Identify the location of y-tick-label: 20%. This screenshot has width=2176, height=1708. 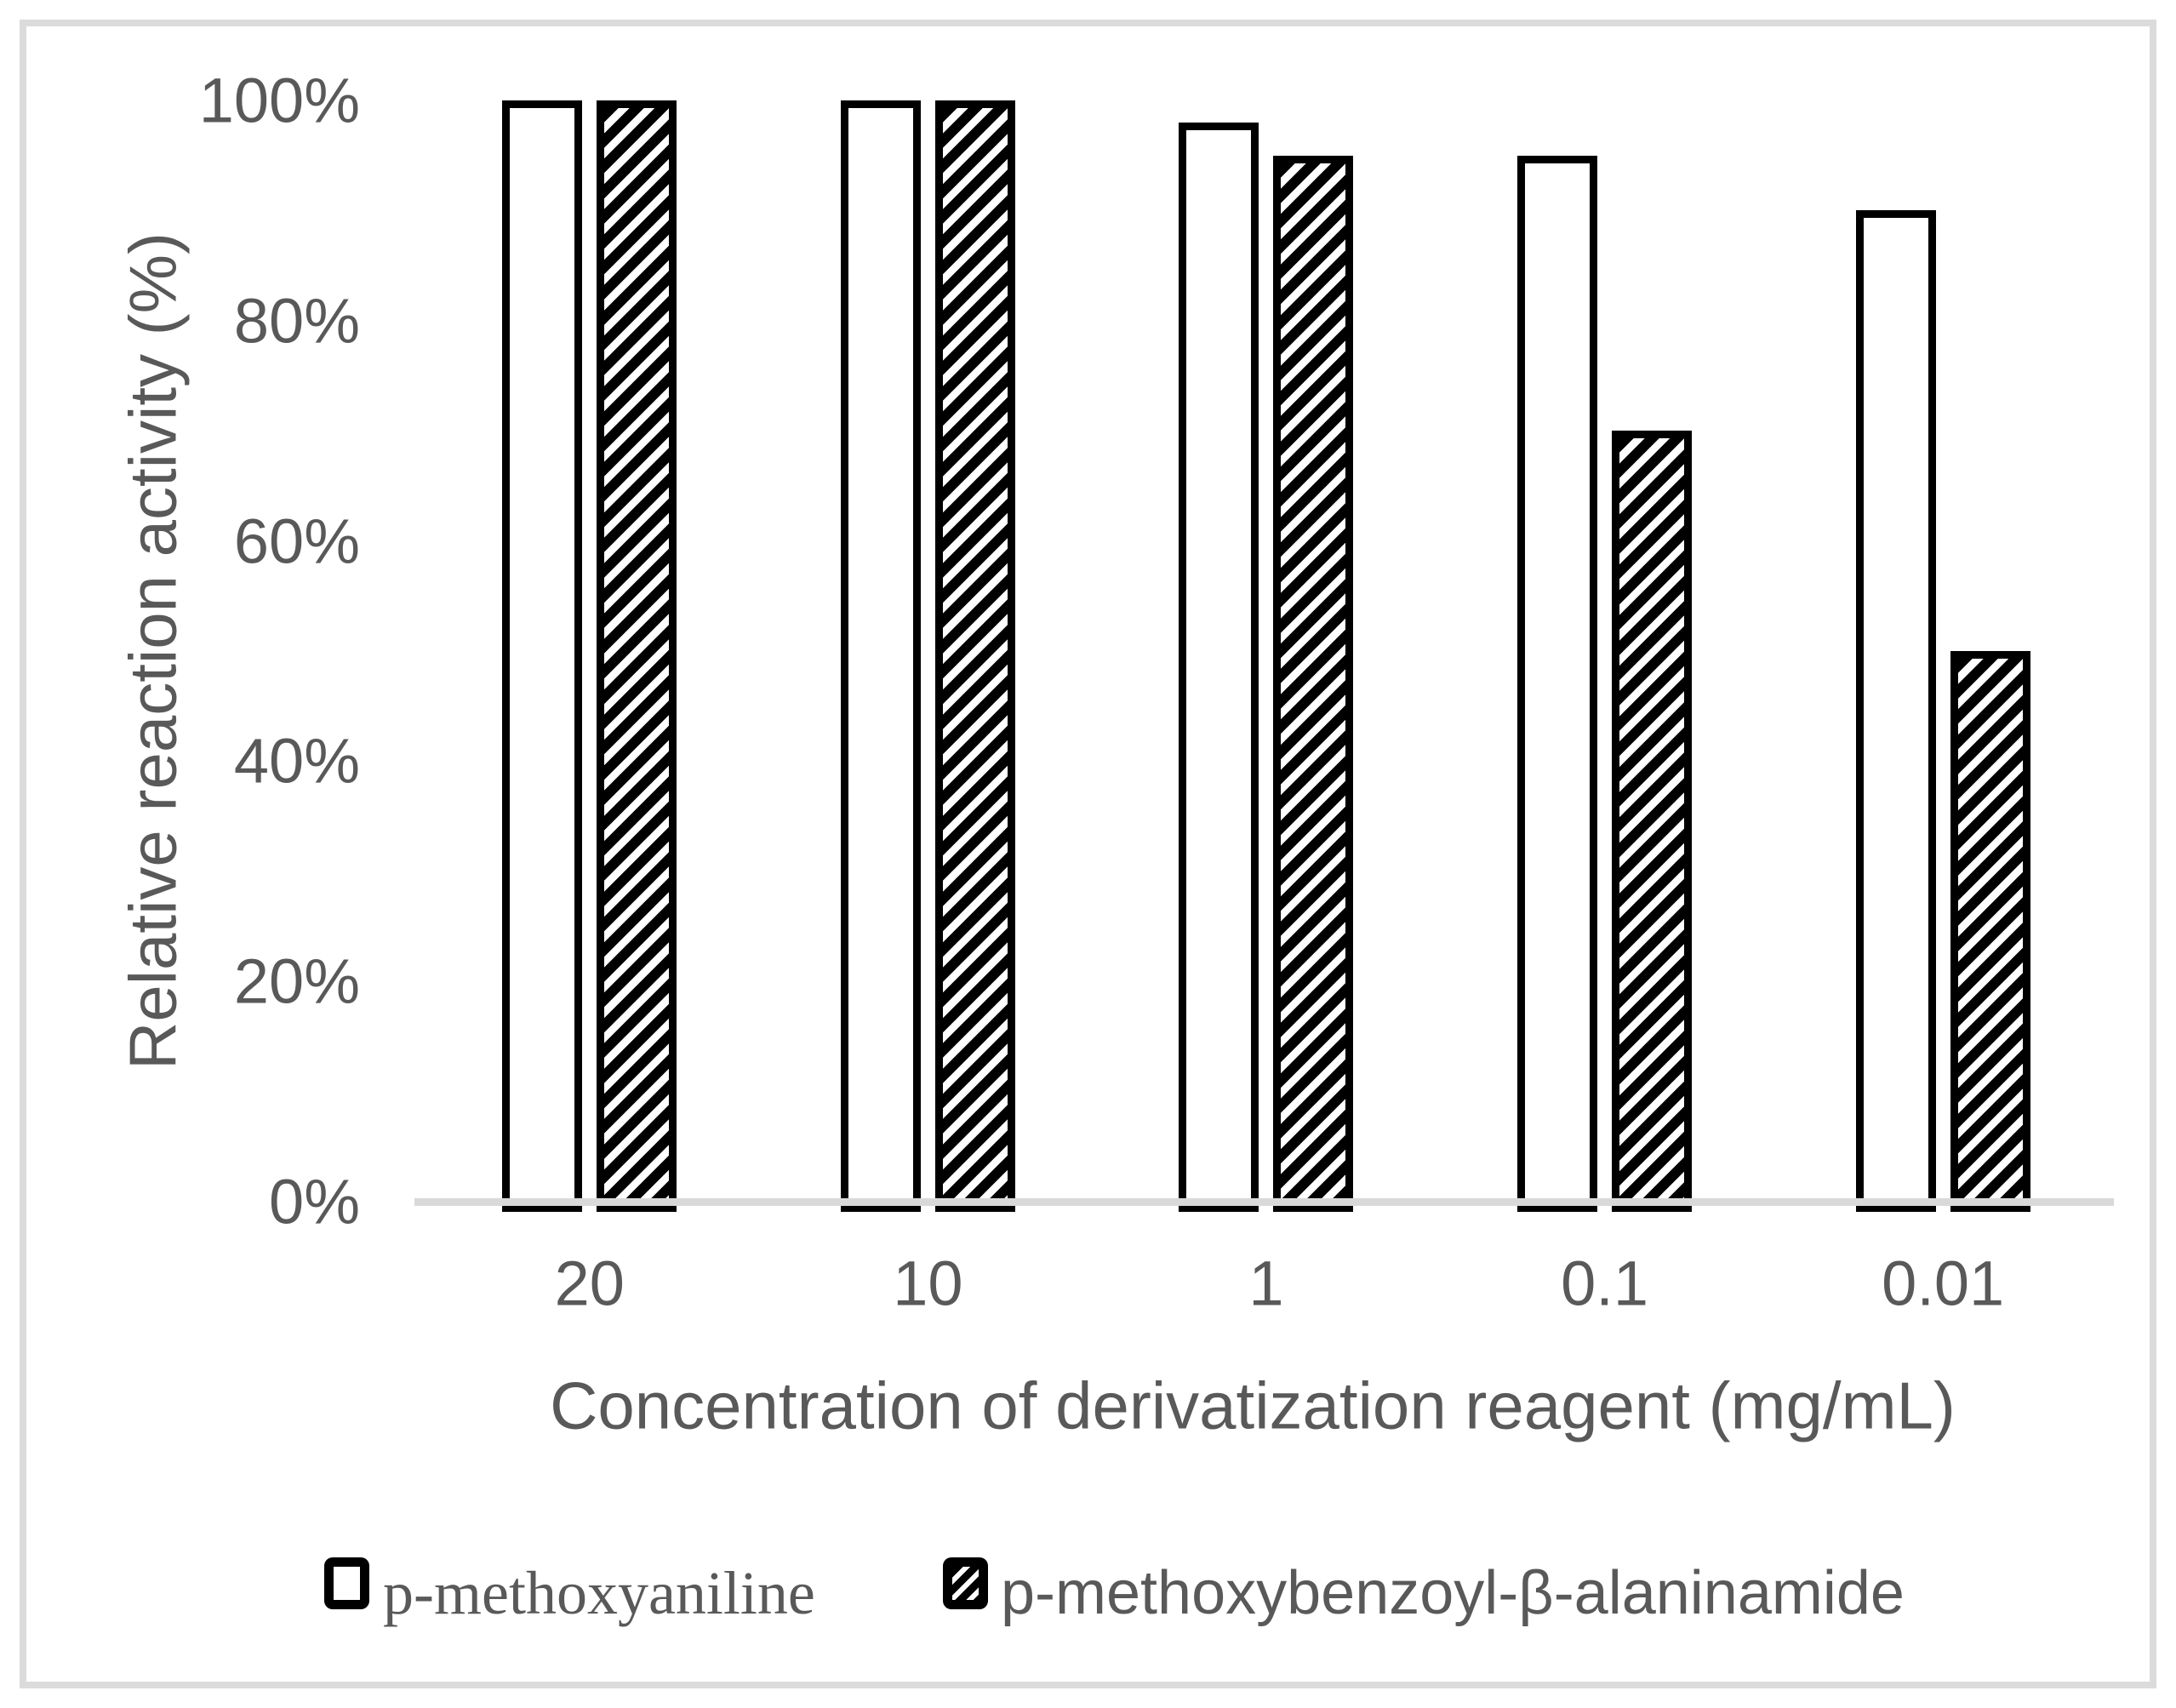
(296, 981).